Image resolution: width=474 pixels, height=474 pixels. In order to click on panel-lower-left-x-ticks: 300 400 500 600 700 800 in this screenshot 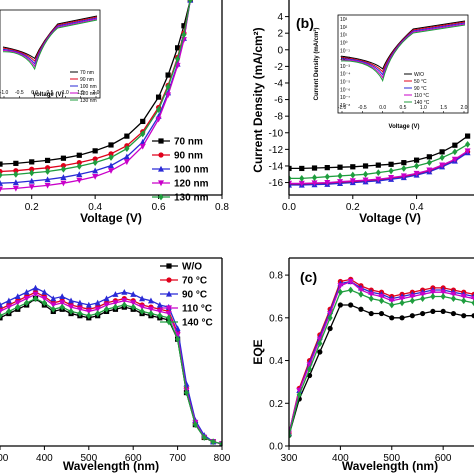, I will do `click(115, 455)`.